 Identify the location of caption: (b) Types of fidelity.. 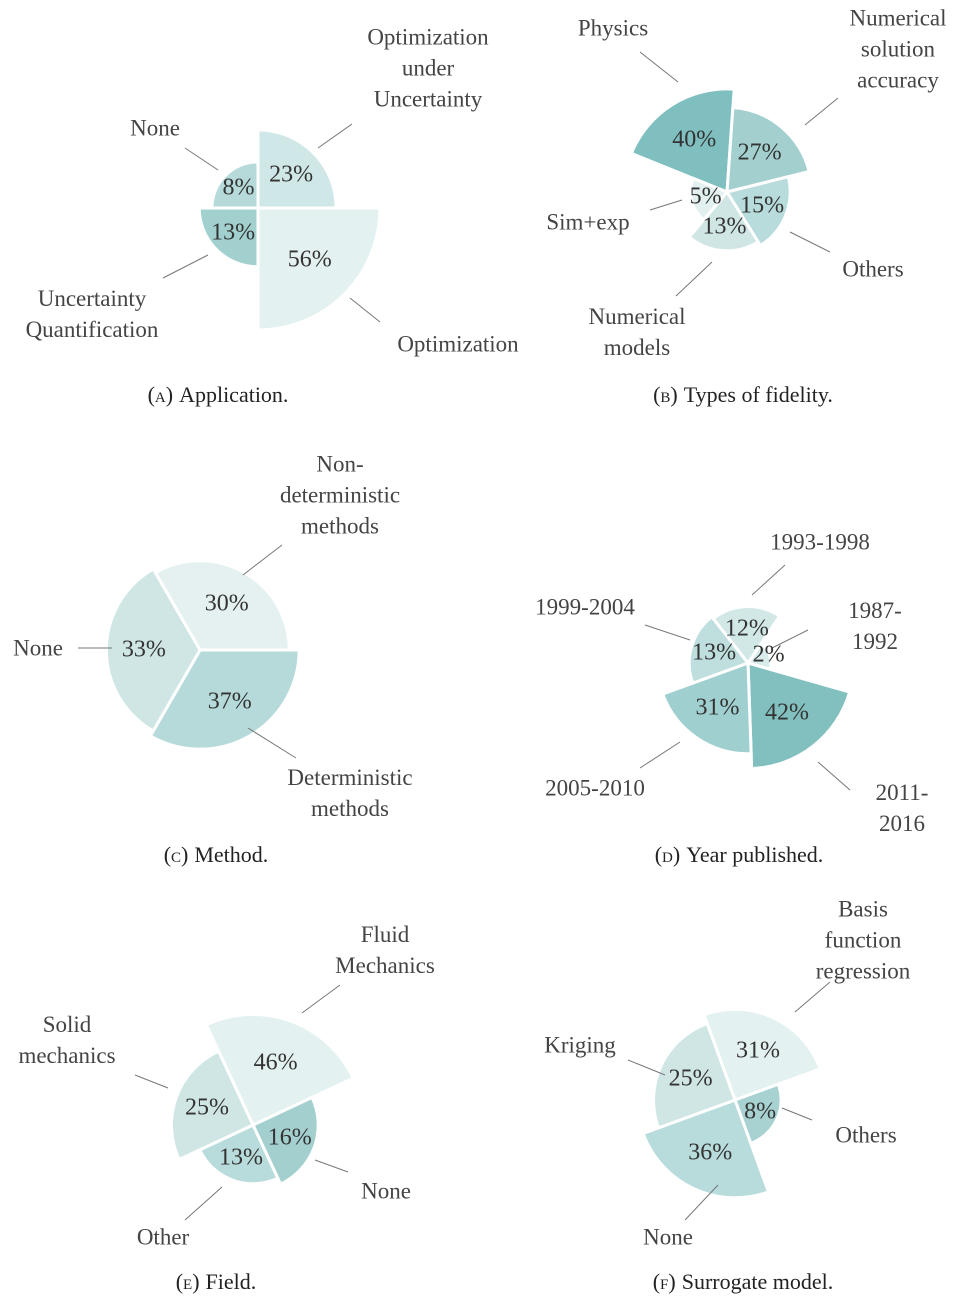
(743, 395).